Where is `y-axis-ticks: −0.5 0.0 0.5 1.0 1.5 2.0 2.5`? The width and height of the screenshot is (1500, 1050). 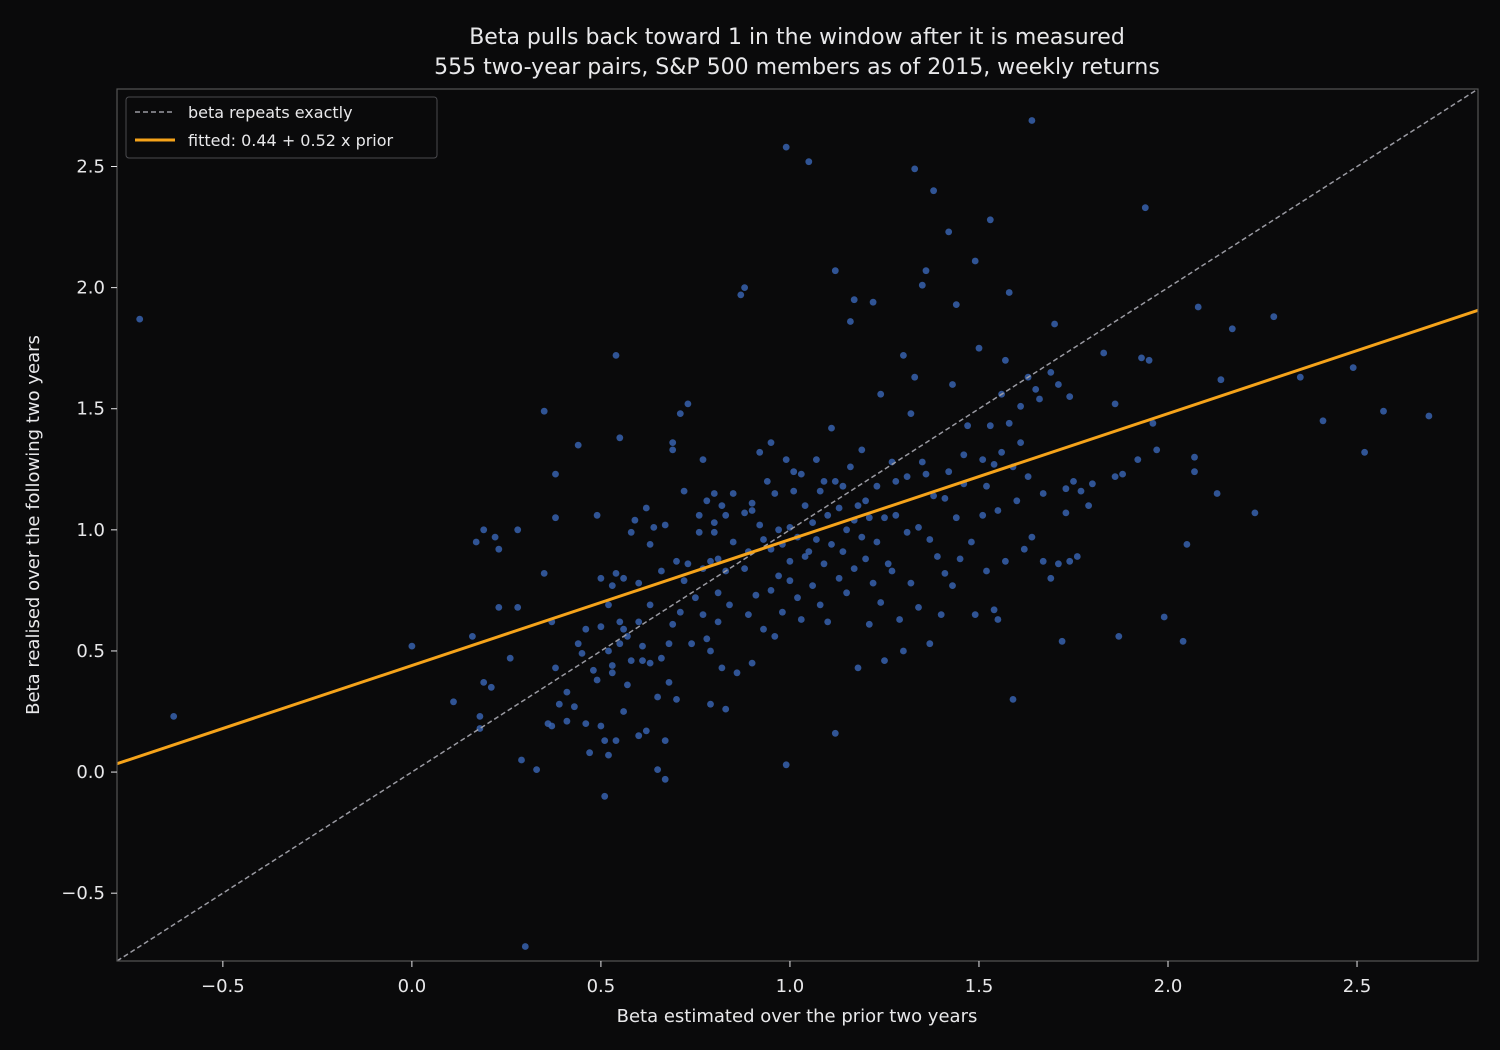 y-axis-ticks: −0.5 0.0 0.5 1.0 1.5 2.0 2.5 is located at coordinates (89, 530).